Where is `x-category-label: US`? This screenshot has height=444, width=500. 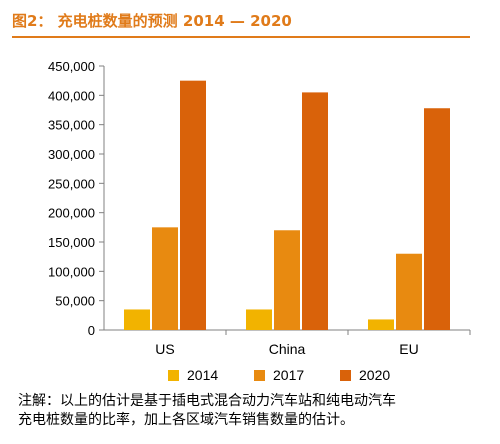
x-category-label: US is located at coordinates (164, 349).